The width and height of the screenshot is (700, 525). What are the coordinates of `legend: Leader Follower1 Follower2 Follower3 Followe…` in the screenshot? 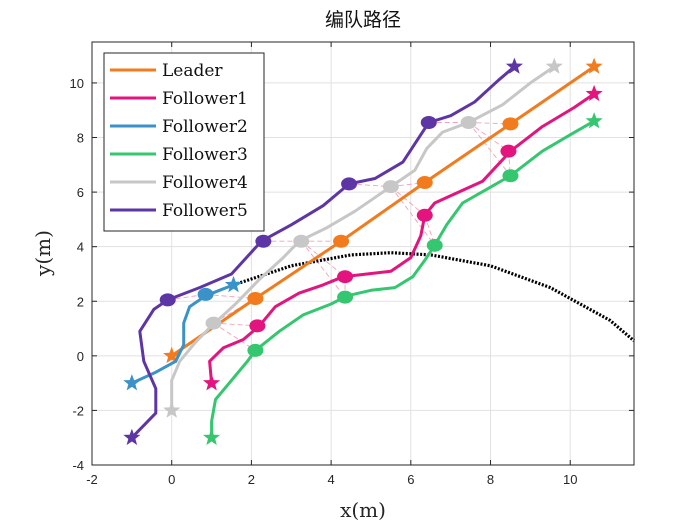 It's located at (184, 142).